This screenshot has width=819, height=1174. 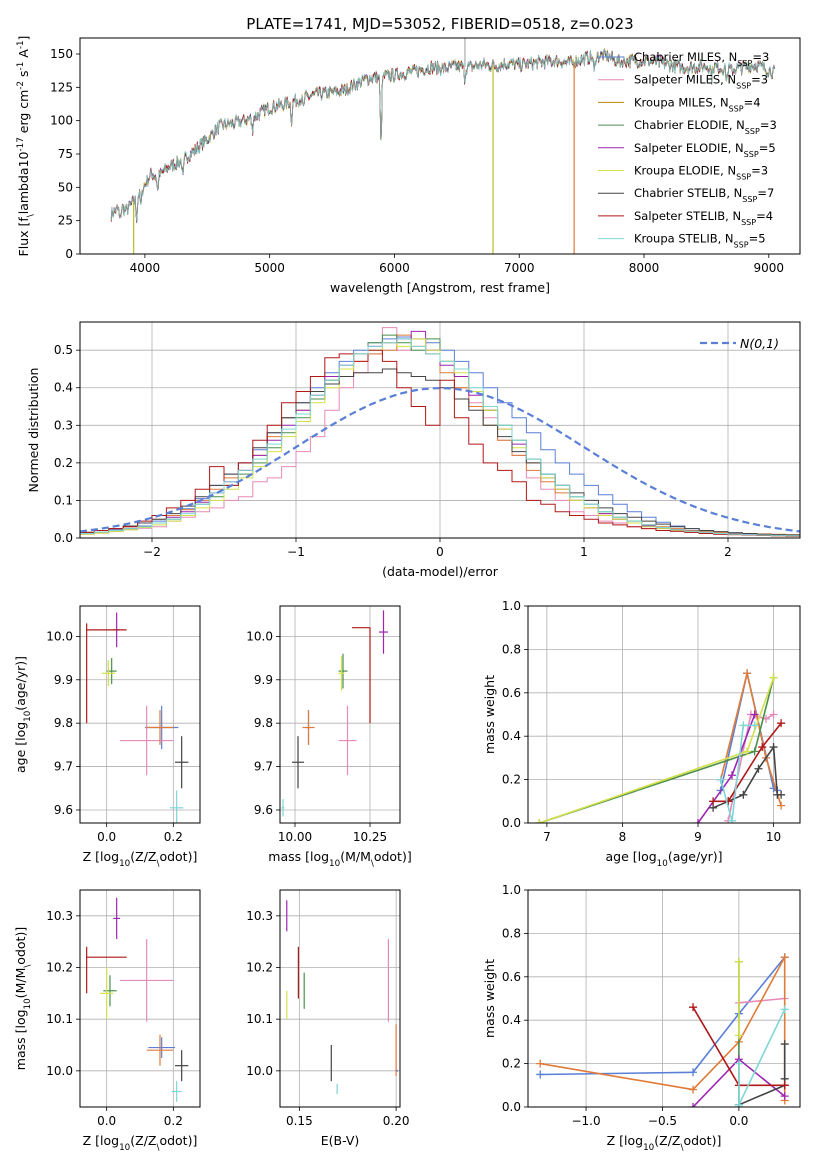 What do you see at coordinates (259, 636) in the screenshot?
I see `age-vs-mass-ytick-label: 10.0` at bounding box center [259, 636].